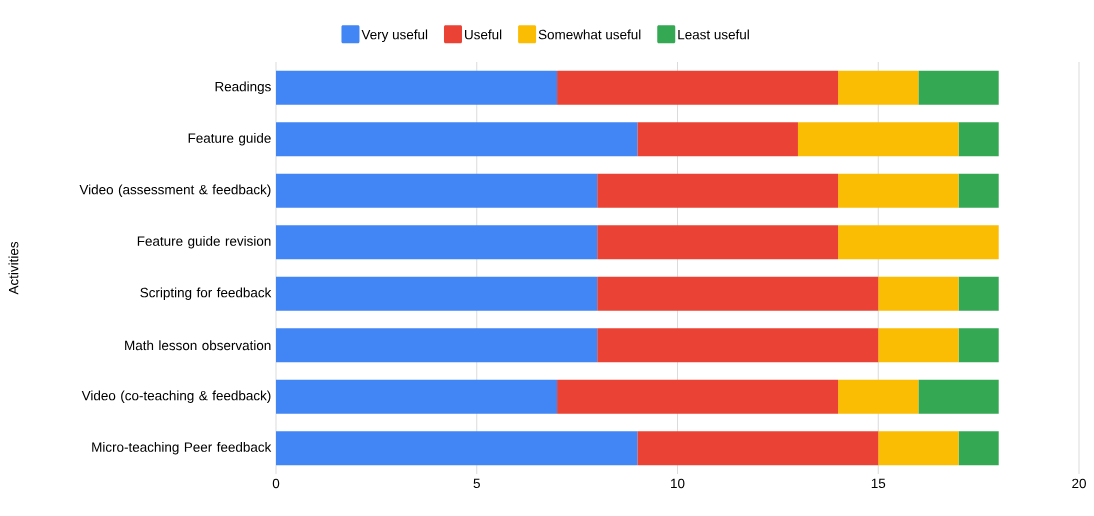 Image resolution: width=1094 pixels, height=516 pixels. I want to click on y-tick-label: Readings, so click(243, 88).